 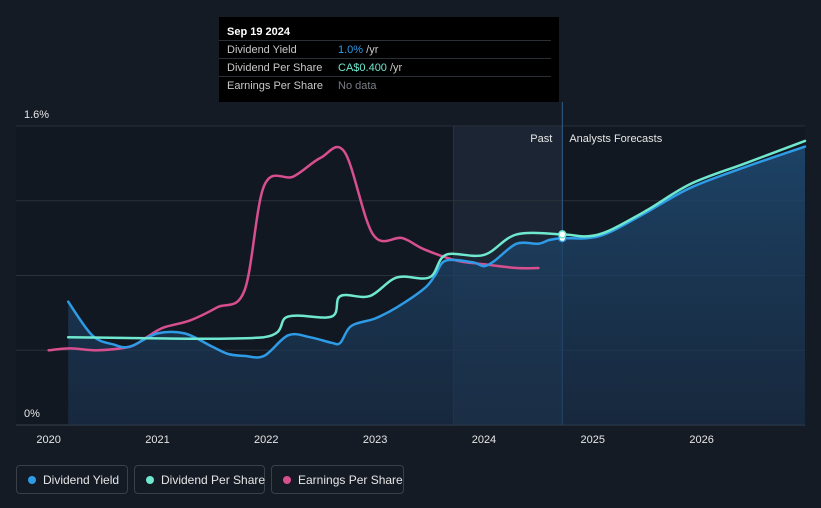 I want to click on legend-earnings-per-share: Earnings Per Share, so click(x=337, y=479).